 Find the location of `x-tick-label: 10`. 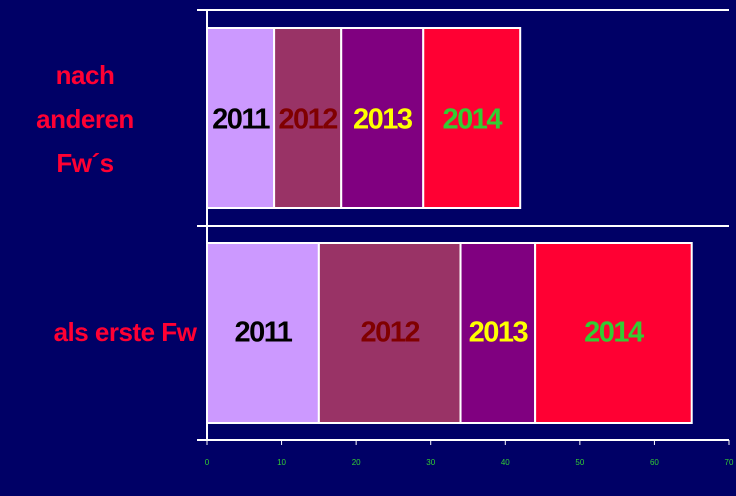

x-tick-label: 10 is located at coordinates (281, 462).